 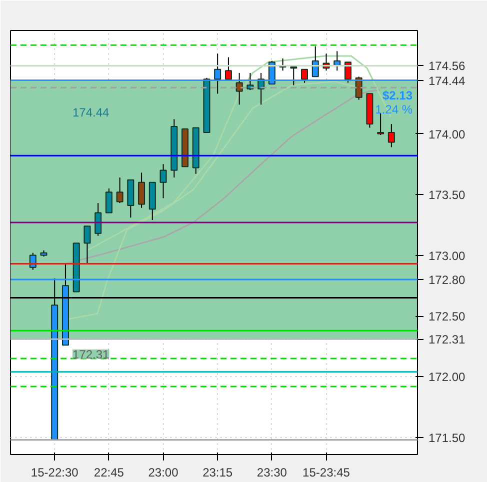 What do you see at coordinates (326, 473) in the screenshot?
I see `x-tick-label: 15-23:45` at bounding box center [326, 473].